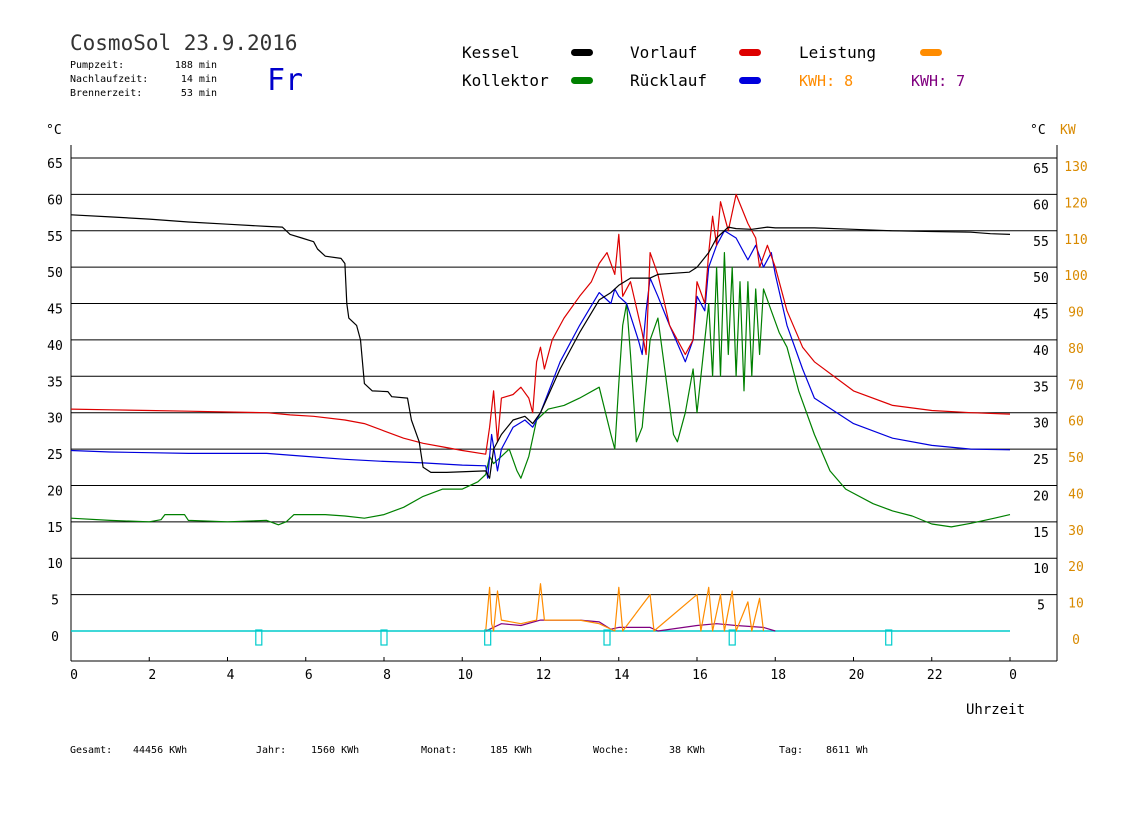  I want to click on y-left-tick-label: 35, so click(55, 382).